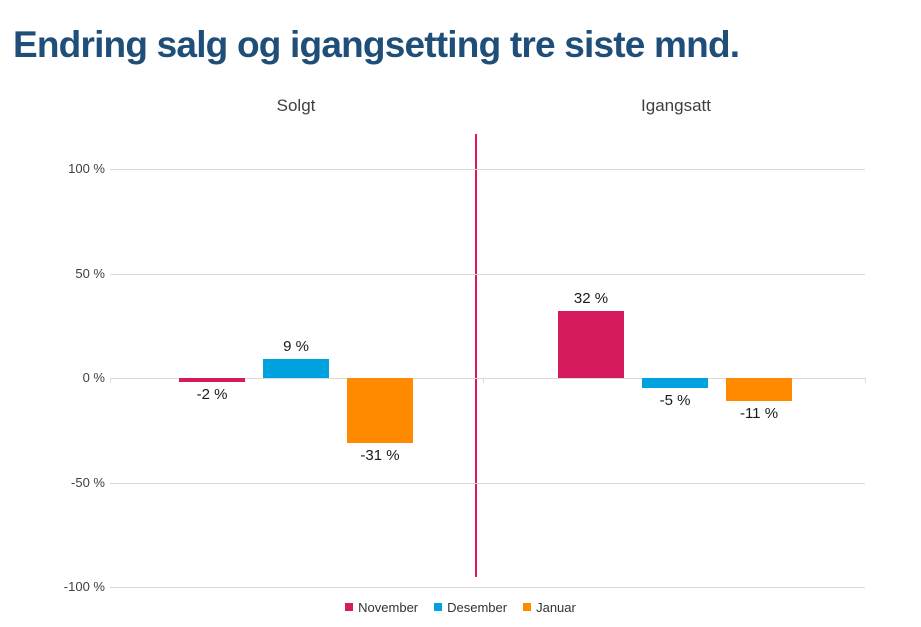  I want to click on legend-item-desember: Desember, so click(470, 607).